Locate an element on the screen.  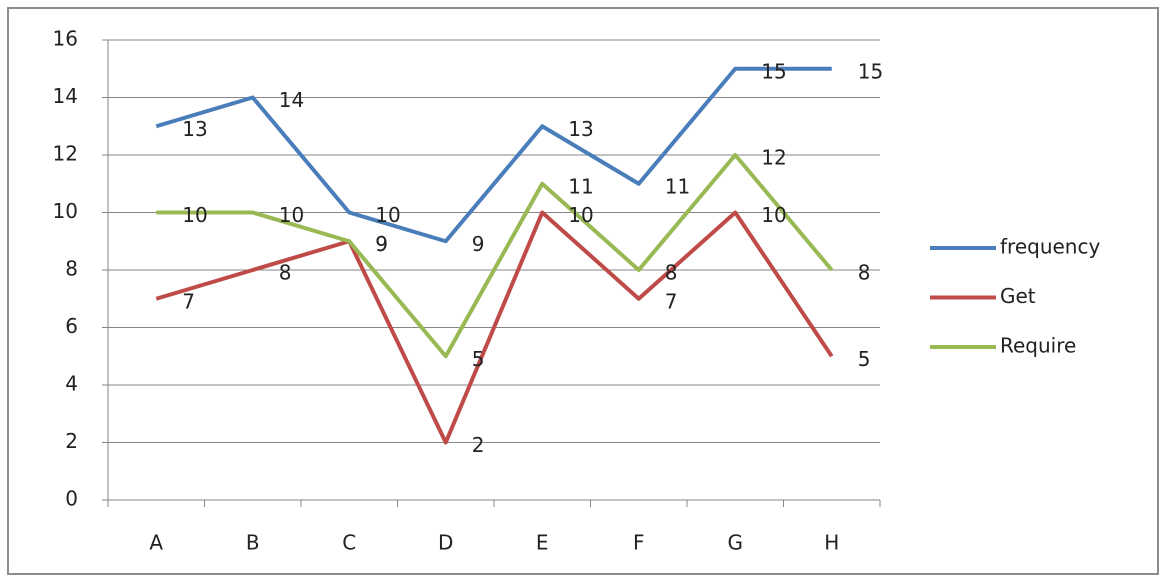
x-tick-label: G is located at coordinates (736, 543).